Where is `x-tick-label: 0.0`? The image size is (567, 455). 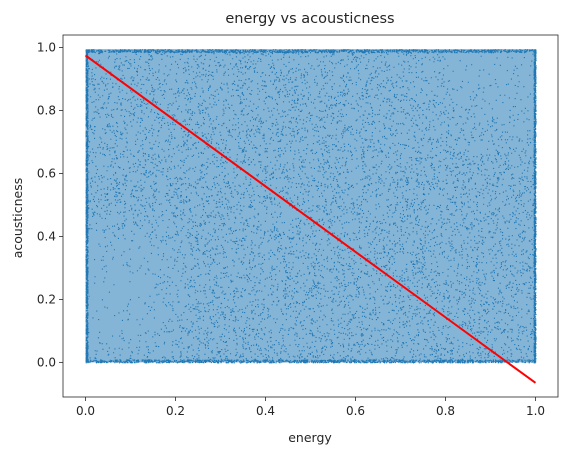 x-tick-label: 0.0 is located at coordinates (85, 411).